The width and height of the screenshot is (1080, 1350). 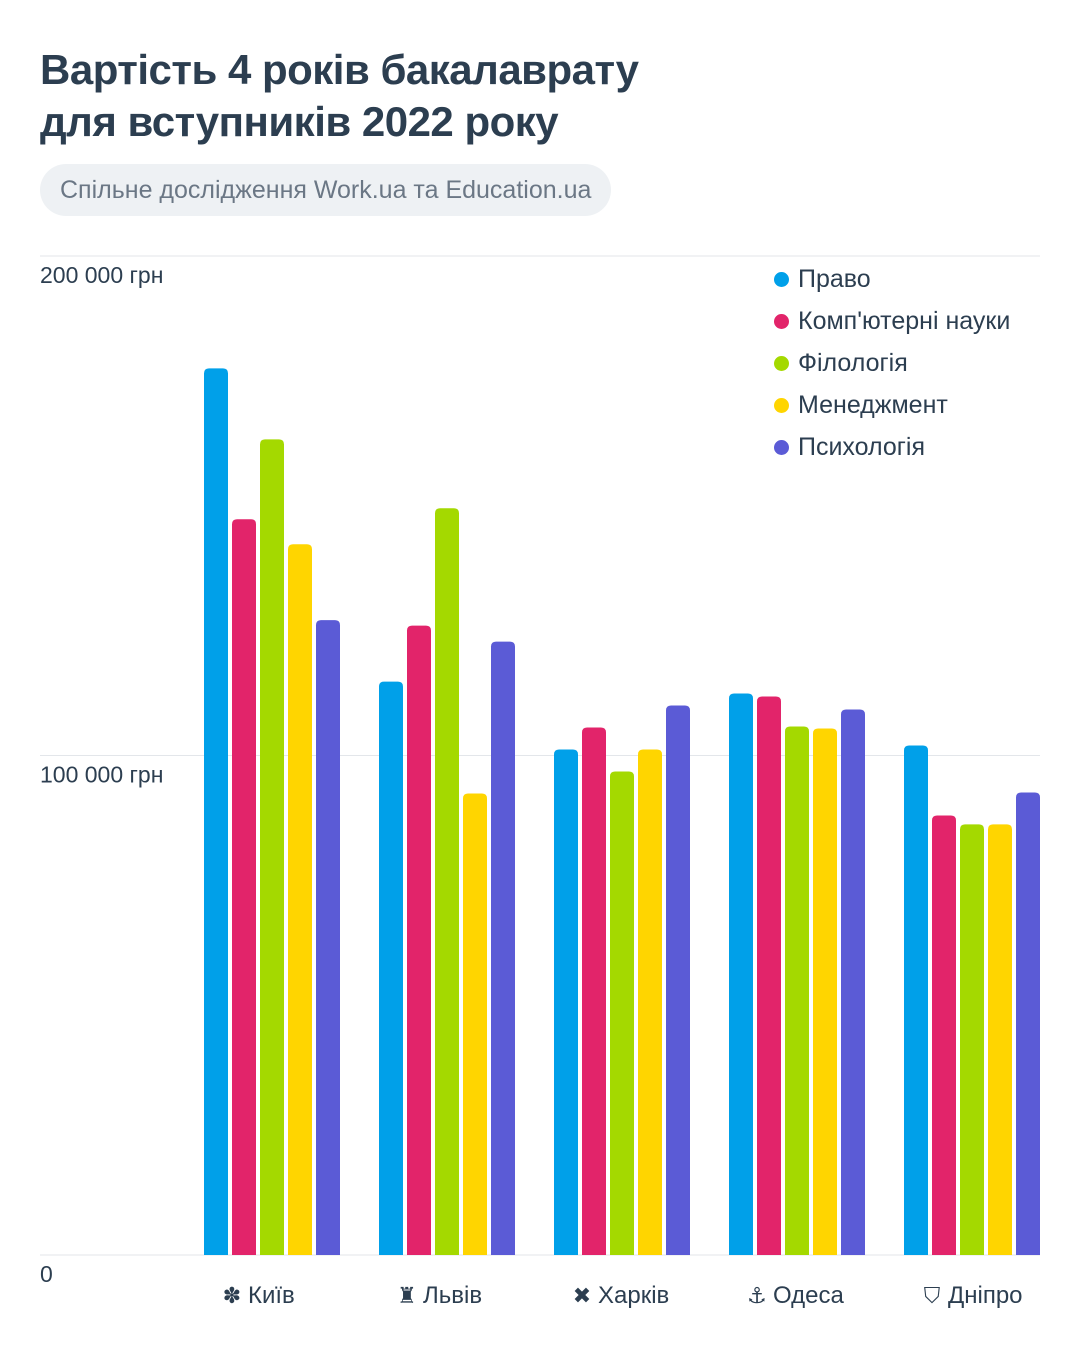 I want to click on x-tick-4: ⚓ Одеса, so click(x=795, y=1295).